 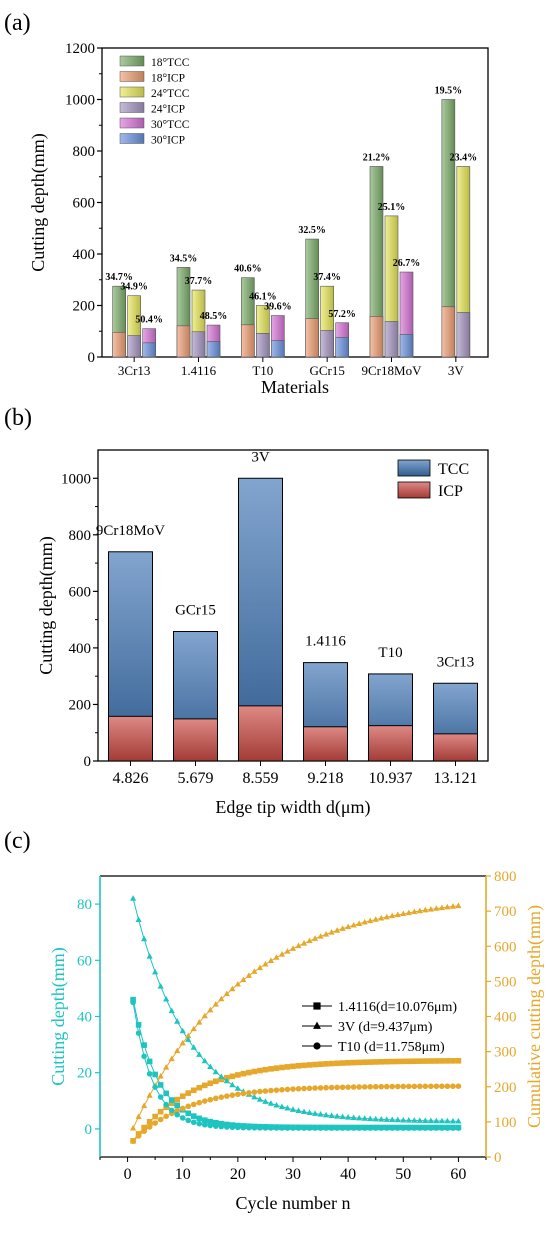 What do you see at coordinates (80, 705) in the screenshot?
I see `y-tick-label: 200` at bounding box center [80, 705].